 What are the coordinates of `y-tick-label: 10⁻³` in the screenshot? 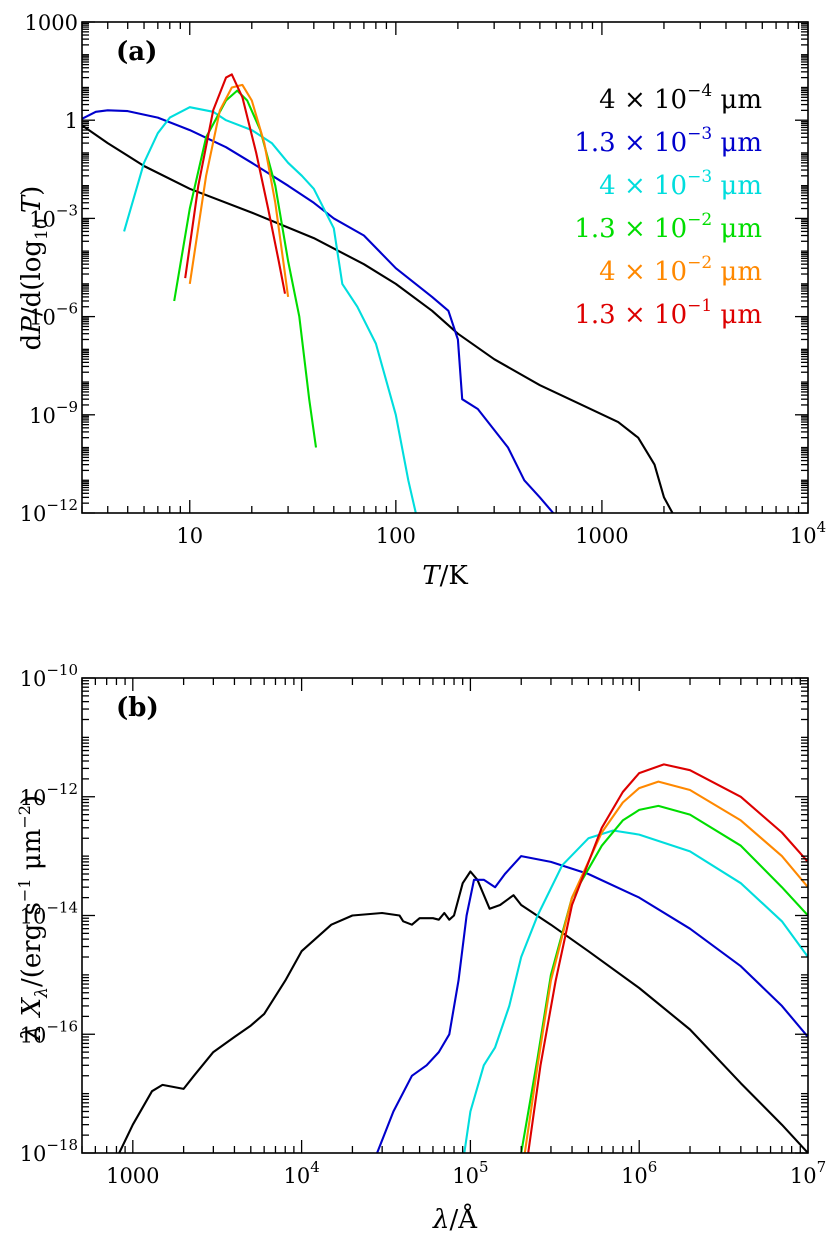 It's located at (53, 216).